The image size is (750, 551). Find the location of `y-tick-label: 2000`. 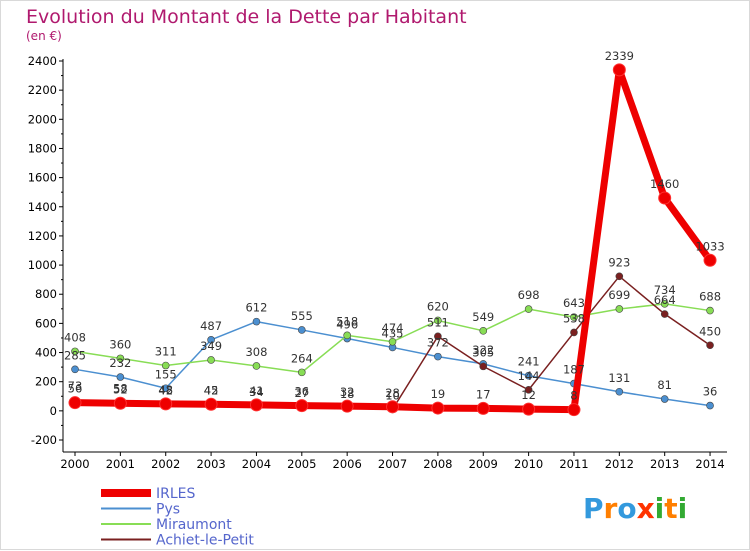

y-tick-label: 2000 is located at coordinates (42, 119).